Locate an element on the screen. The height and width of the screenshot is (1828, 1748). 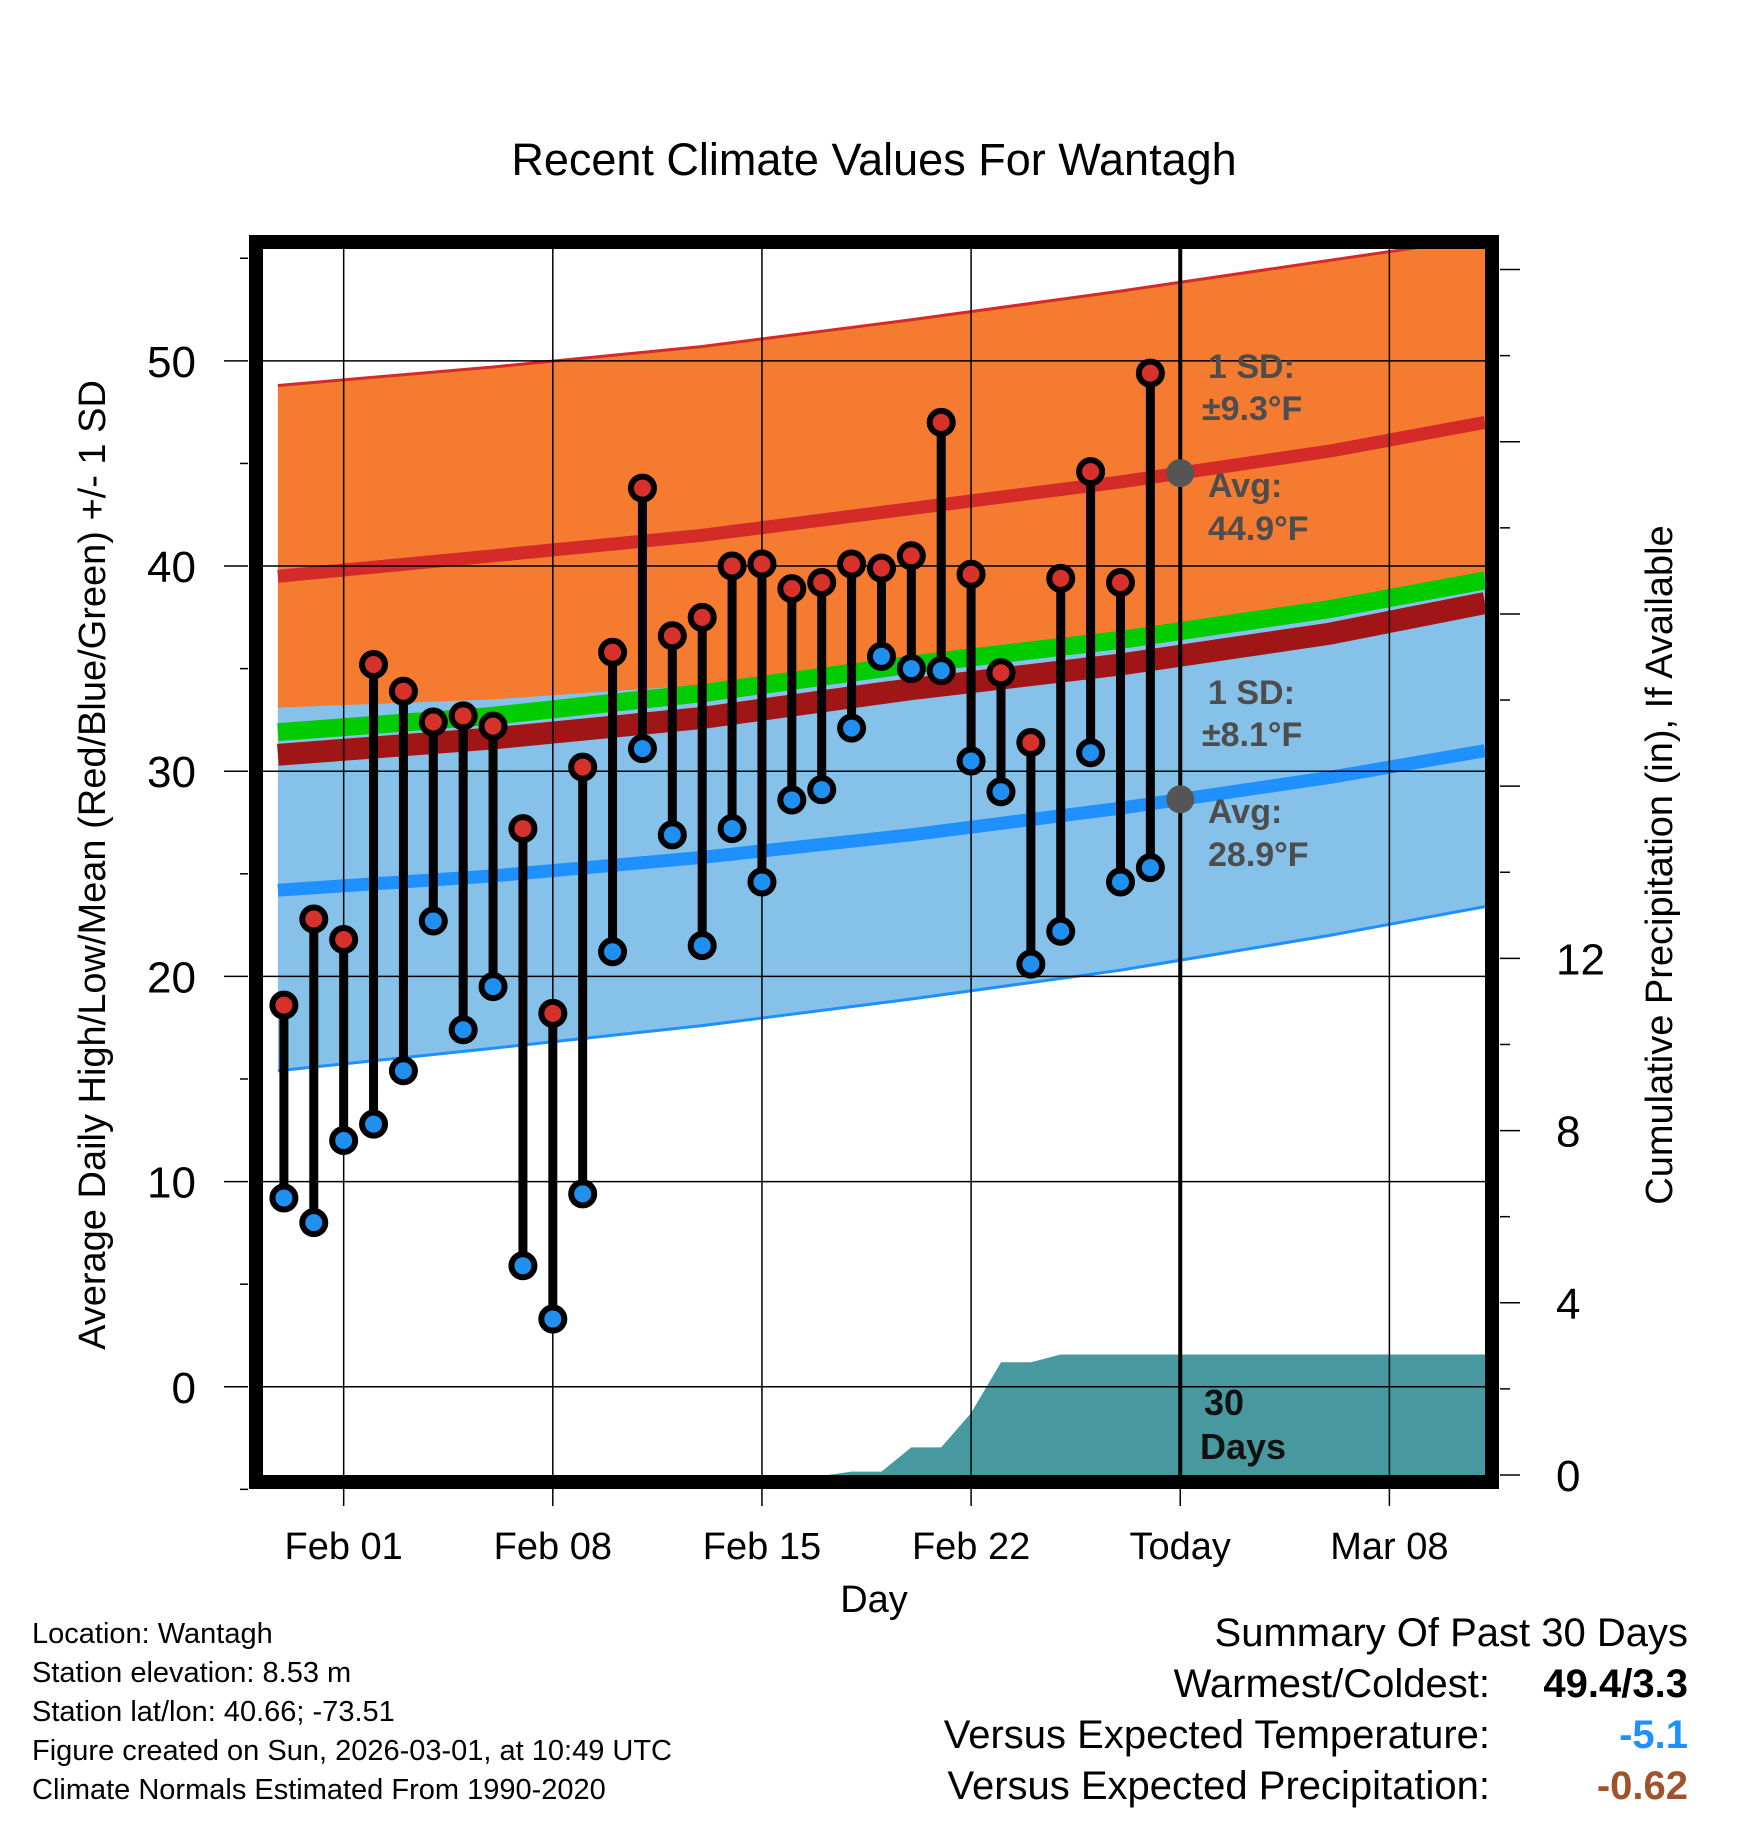
summary-temp-row: Versus Expected Temperature: -5.1 is located at coordinates (1316, 1735).